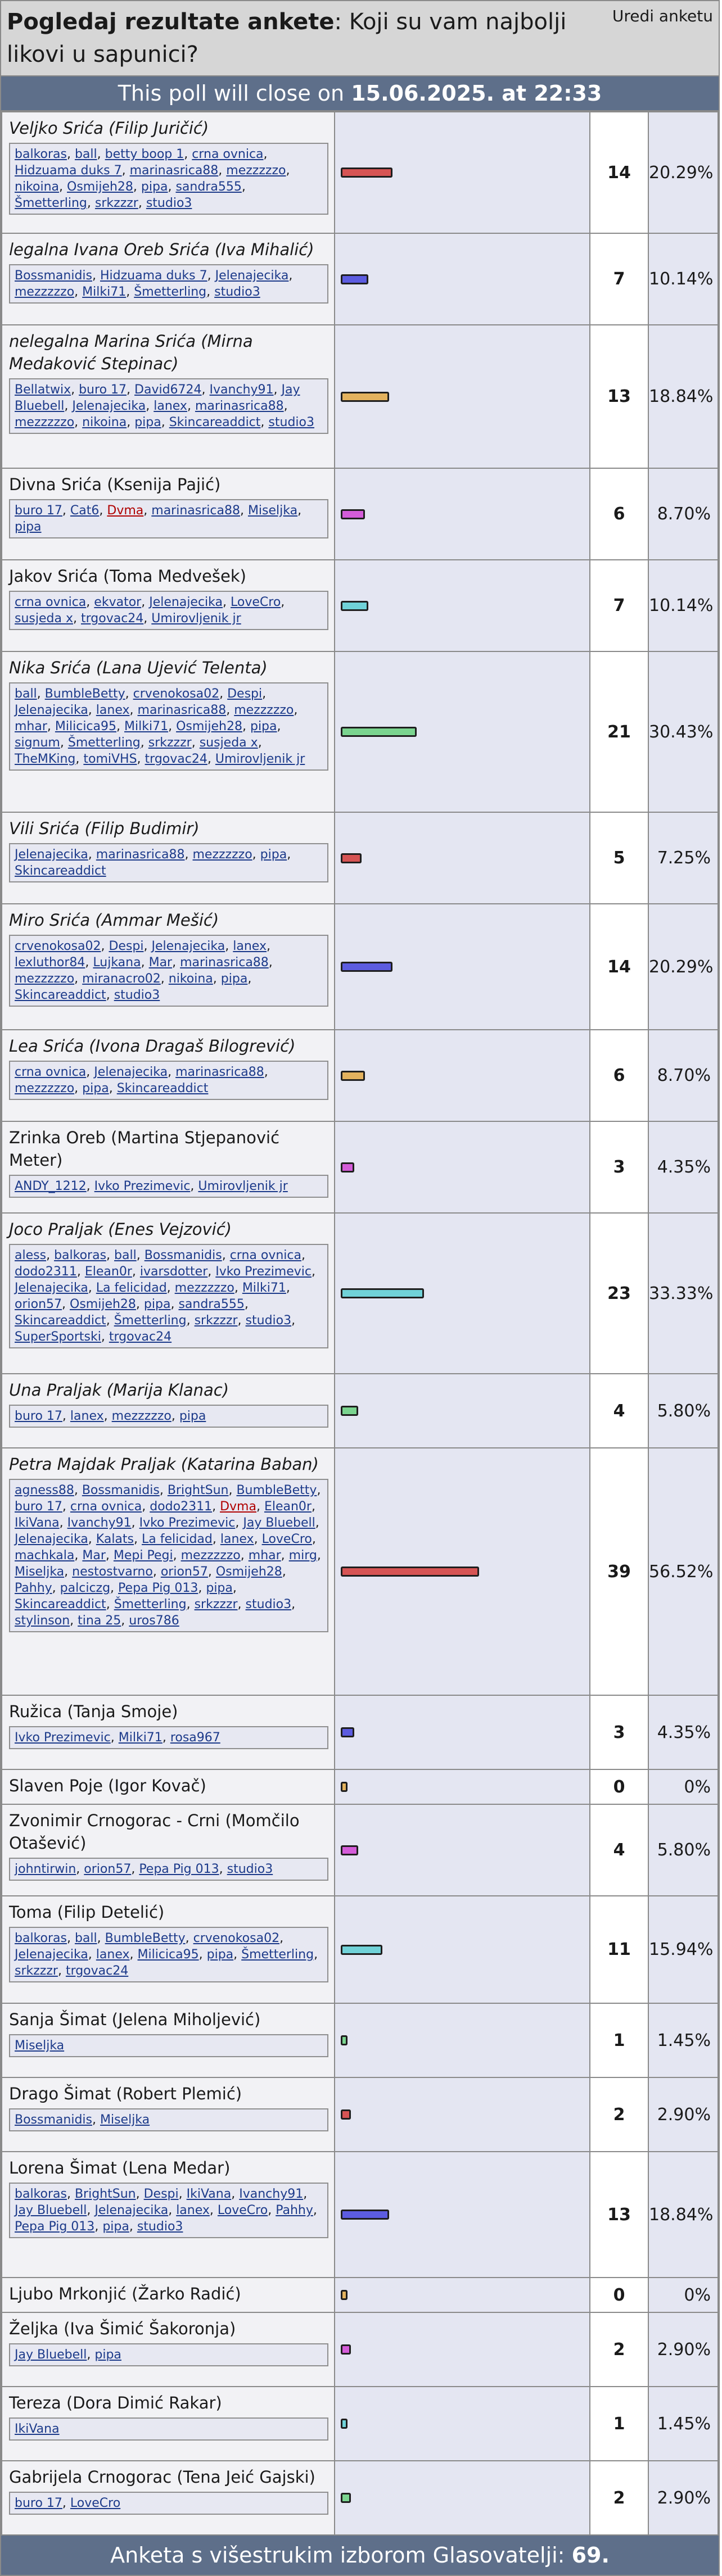 The height and width of the screenshot is (2576, 722). I want to click on voter-link: BrightSun, so click(105, 2194).